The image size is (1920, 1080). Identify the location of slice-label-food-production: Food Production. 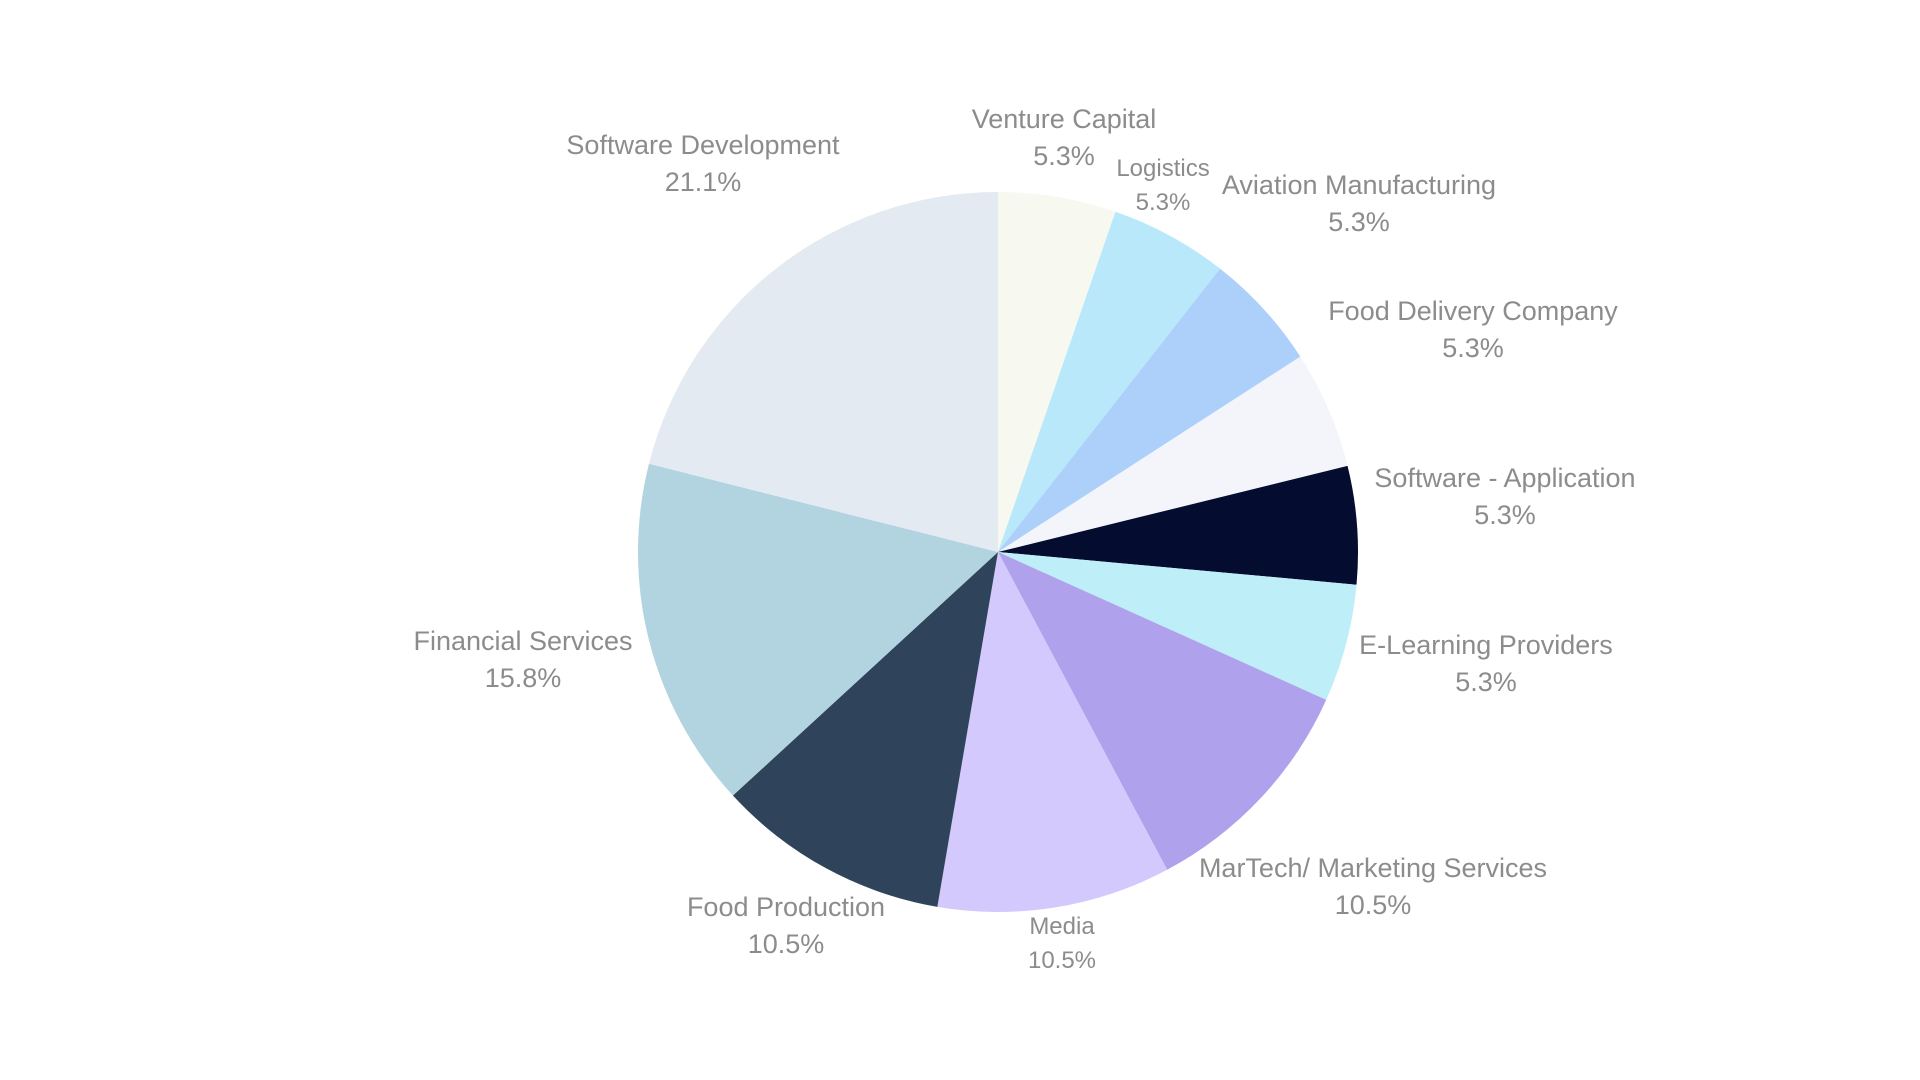
(786, 907).